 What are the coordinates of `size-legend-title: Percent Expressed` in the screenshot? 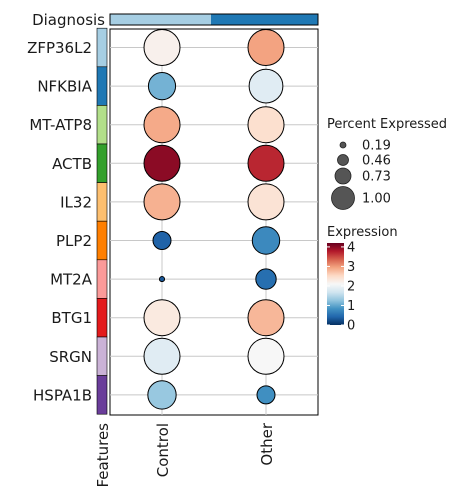 It's located at (387, 124).